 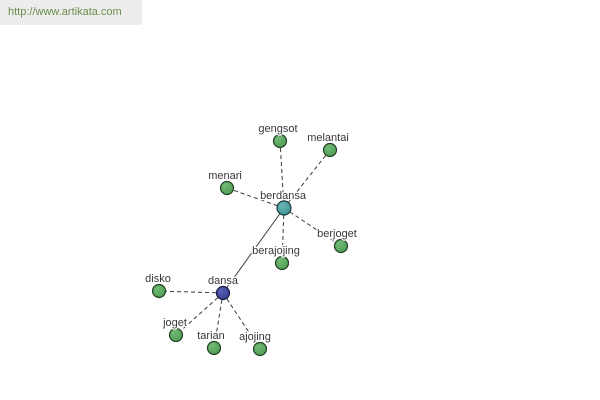 I want to click on graph-label-dansa: dansa, so click(x=223, y=281).